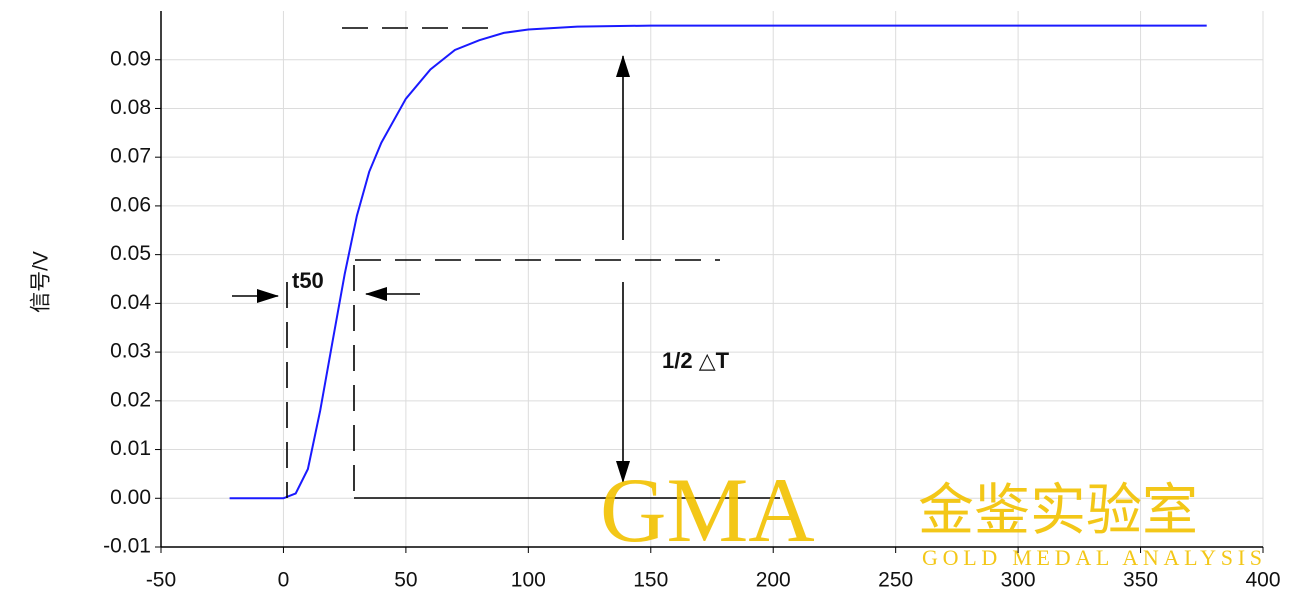  I want to click on x-tick-label: 200, so click(773, 580).